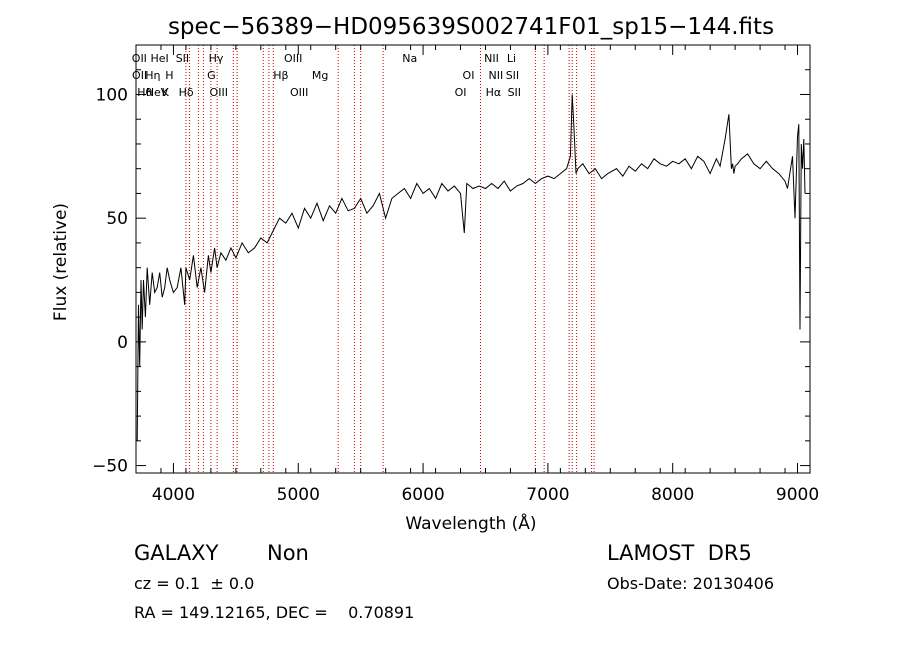 This screenshot has height=649, width=900. What do you see at coordinates (176, 553) in the screenshot?
I see `object-class: GALAXY` at bounding box center [176, 553].